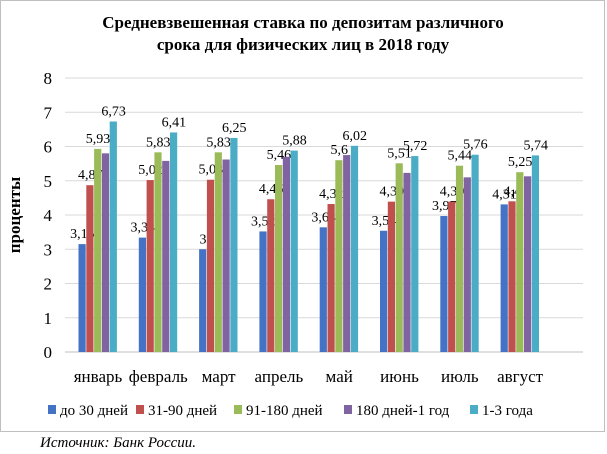 This screenshot has height=454, width=607. I want to click on x-tick-label: февраль, so click(158, 376).